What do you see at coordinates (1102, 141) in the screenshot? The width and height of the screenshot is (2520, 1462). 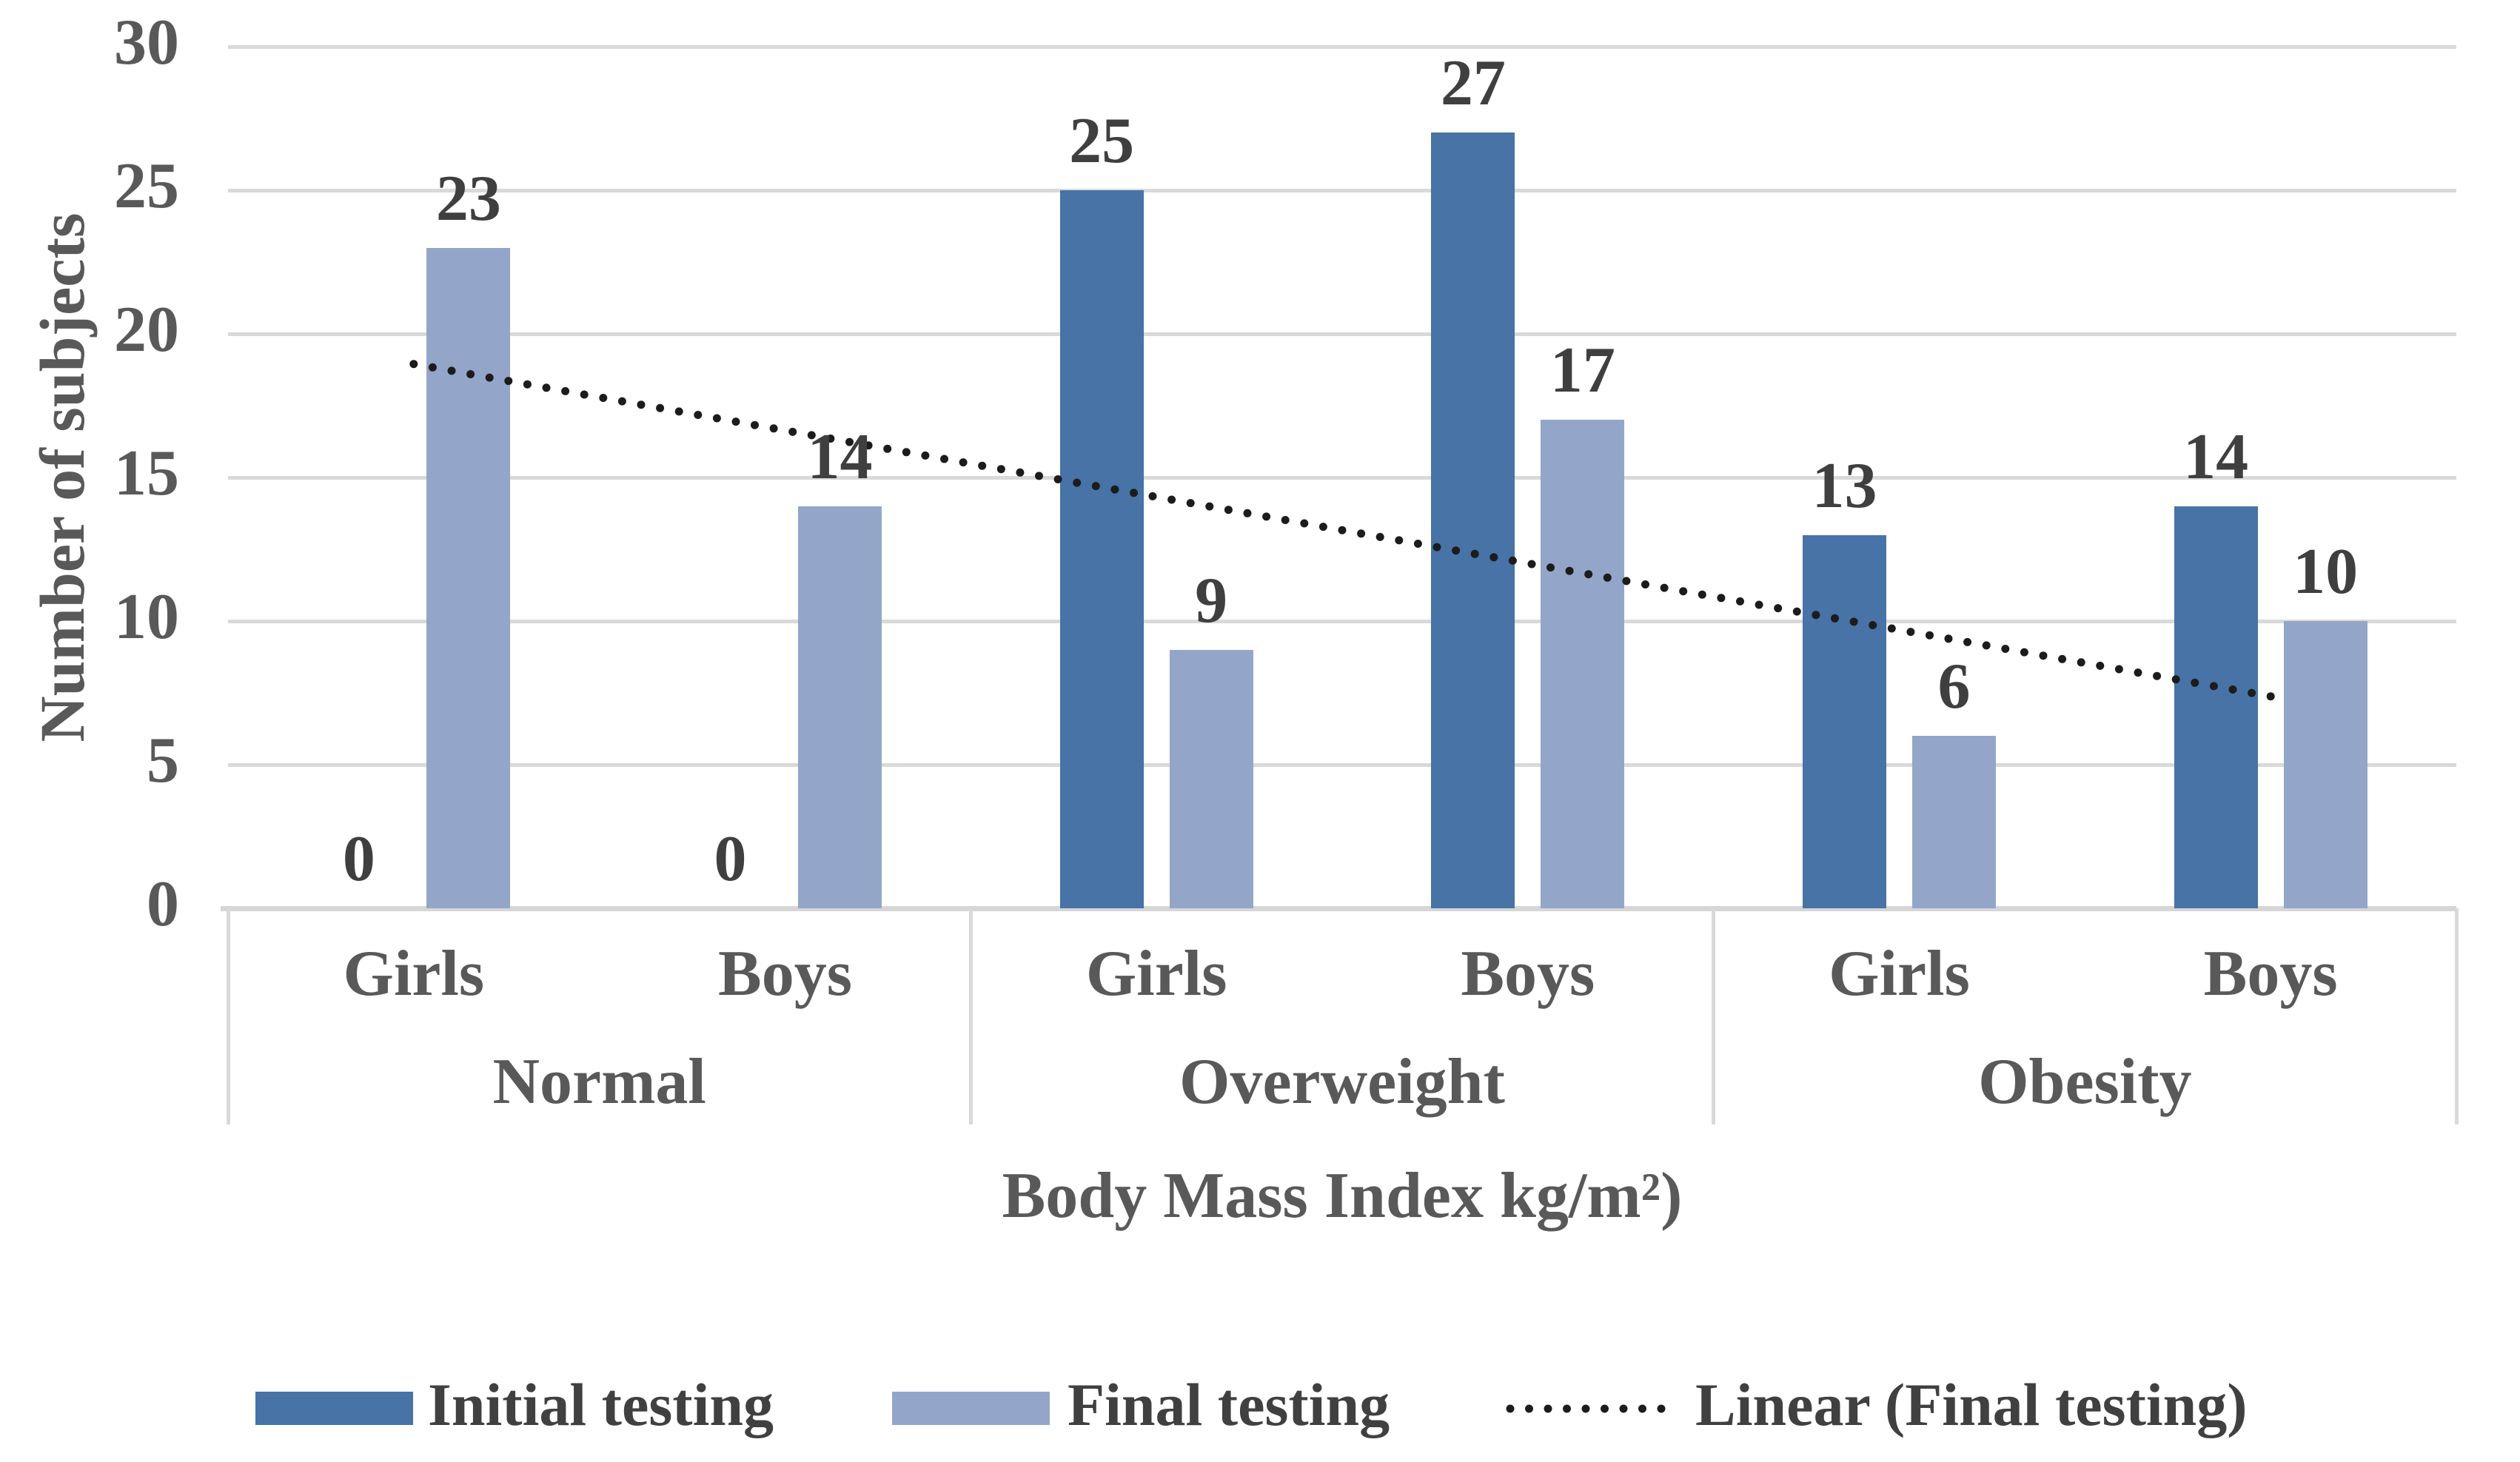 I see `data-label: 25` at bounding box center [1102, 141].